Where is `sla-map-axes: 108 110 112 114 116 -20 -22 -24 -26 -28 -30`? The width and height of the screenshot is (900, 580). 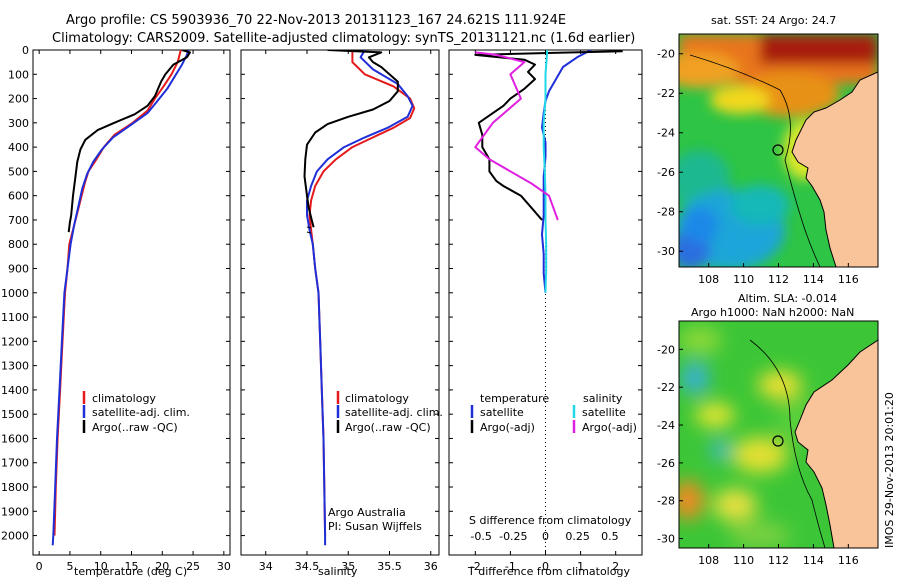 sla-map-axes: 108 110 112 114 116 -20 -22 -24 -26 -28 -30 is located at coordinates (758, 455).